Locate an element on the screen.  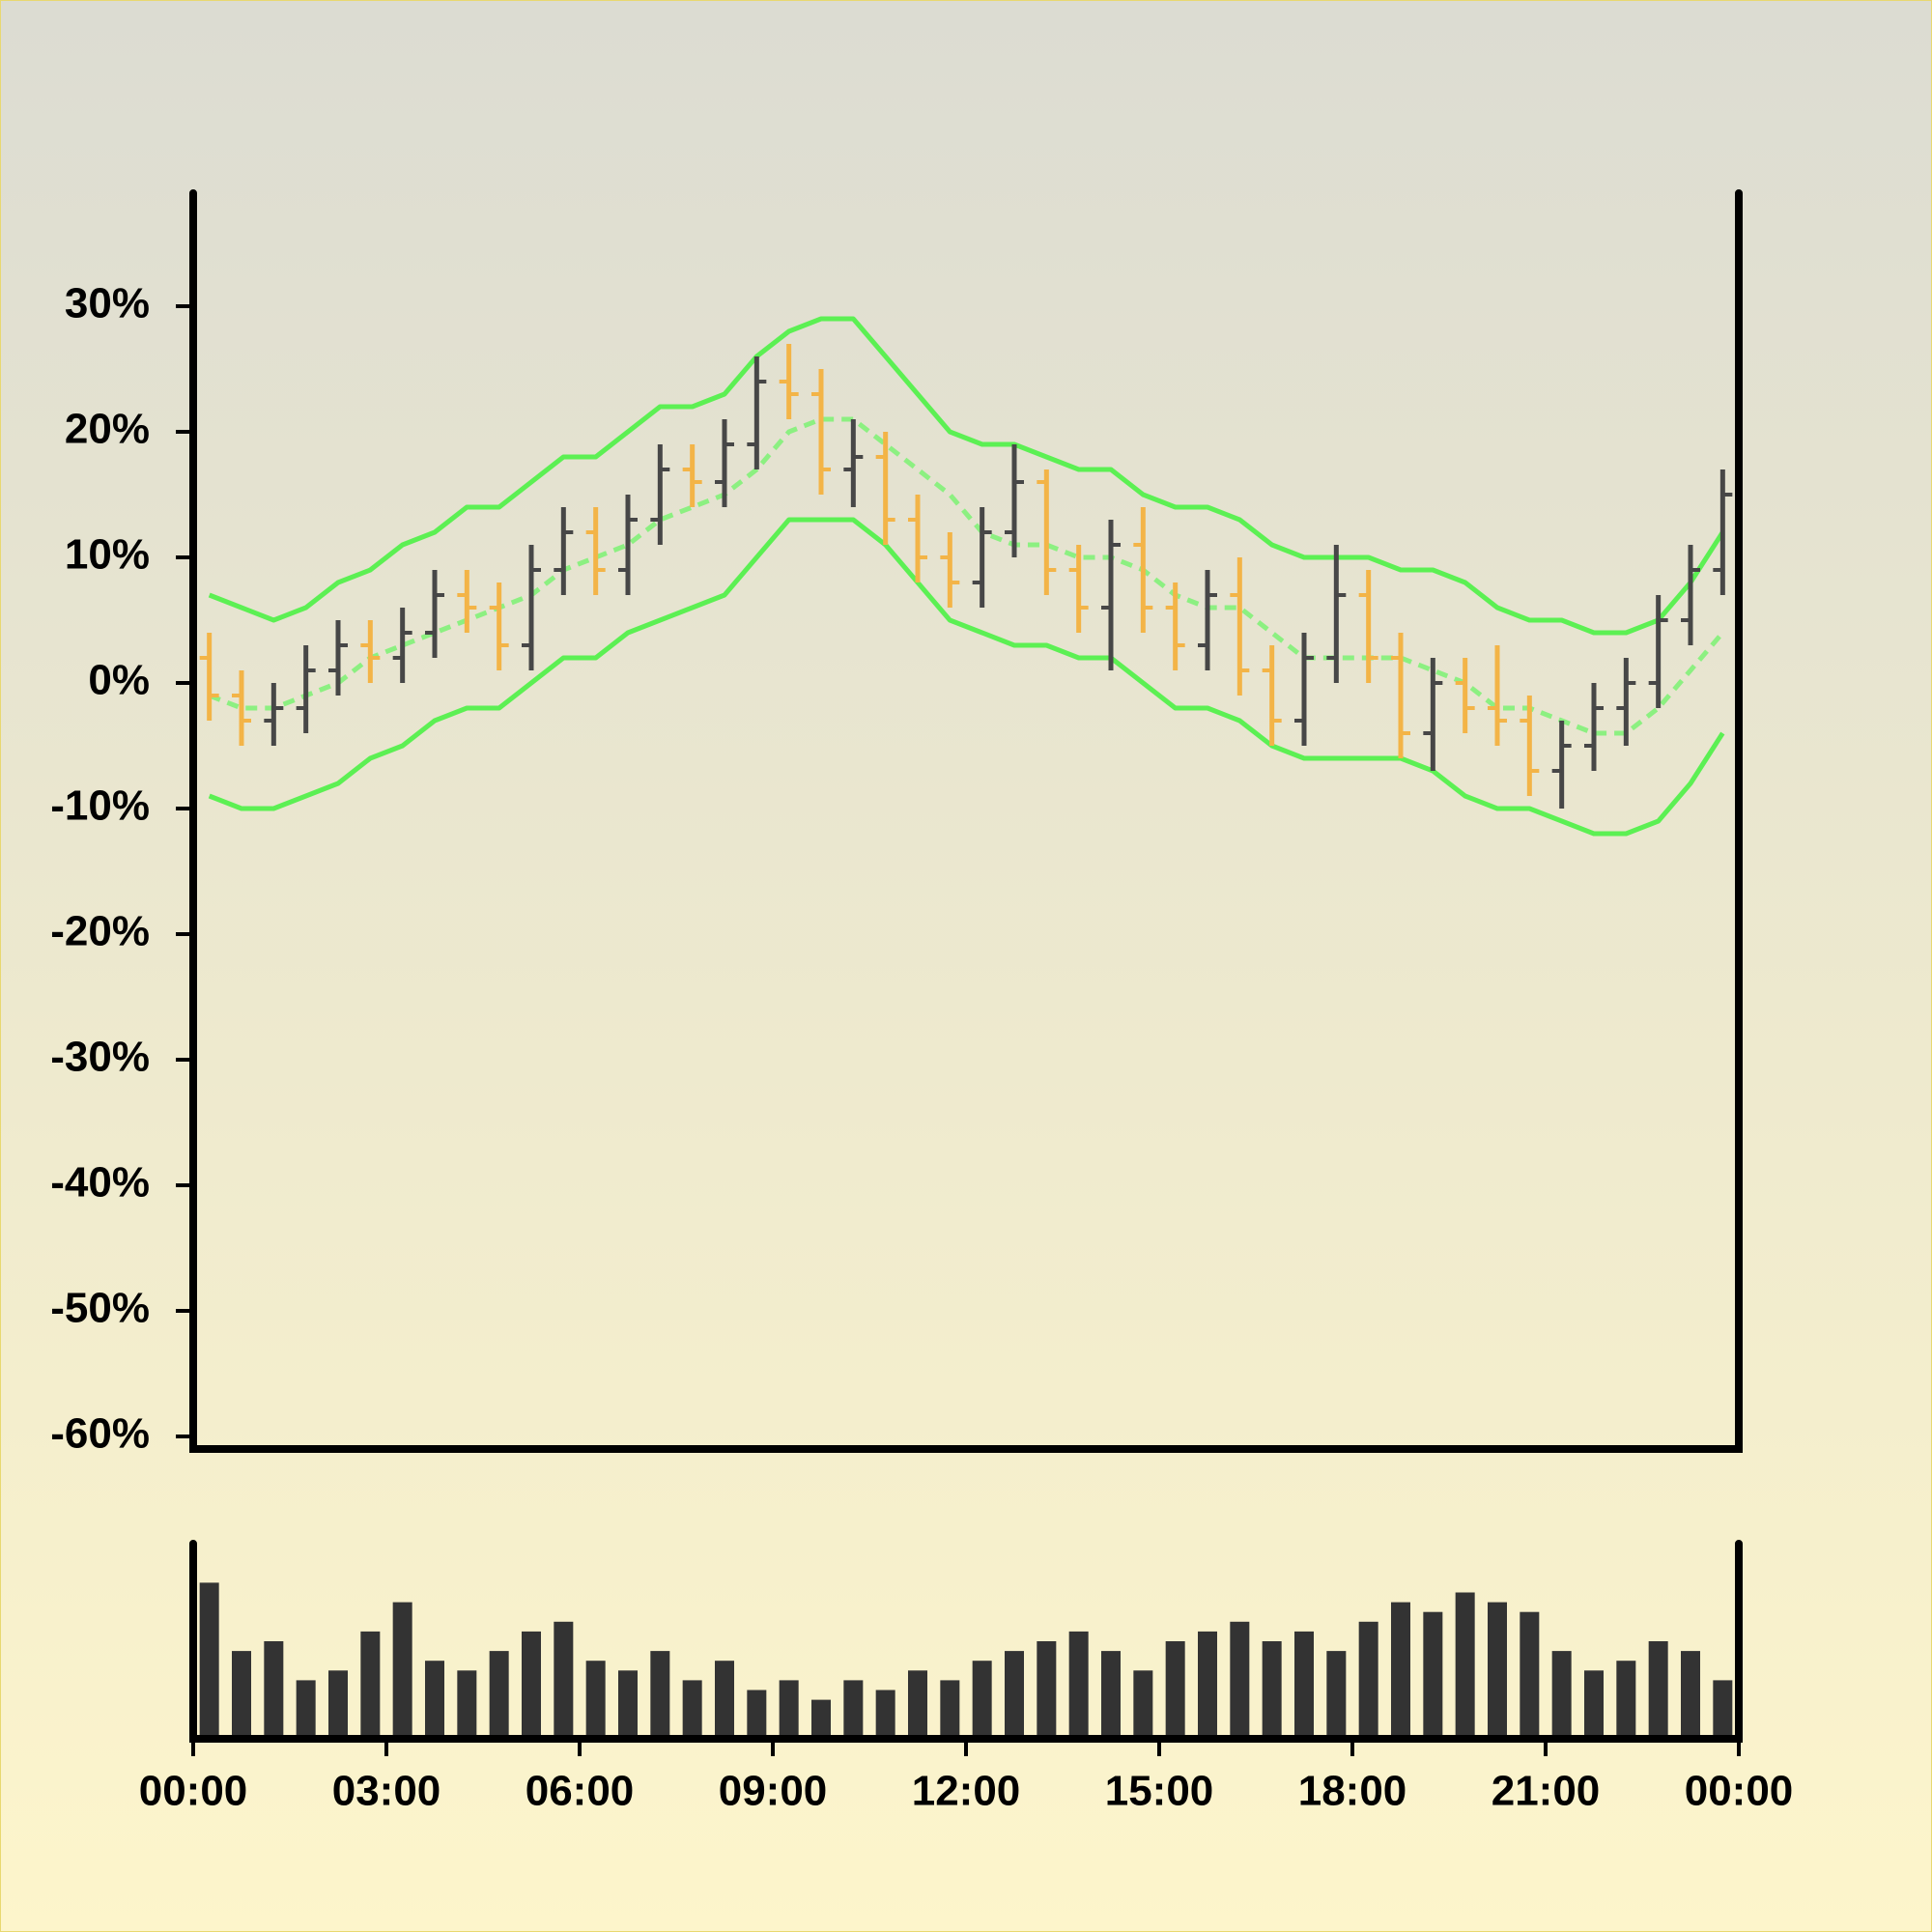
x-tick-label: 18:00 is located at coordinates (1352, 1791).